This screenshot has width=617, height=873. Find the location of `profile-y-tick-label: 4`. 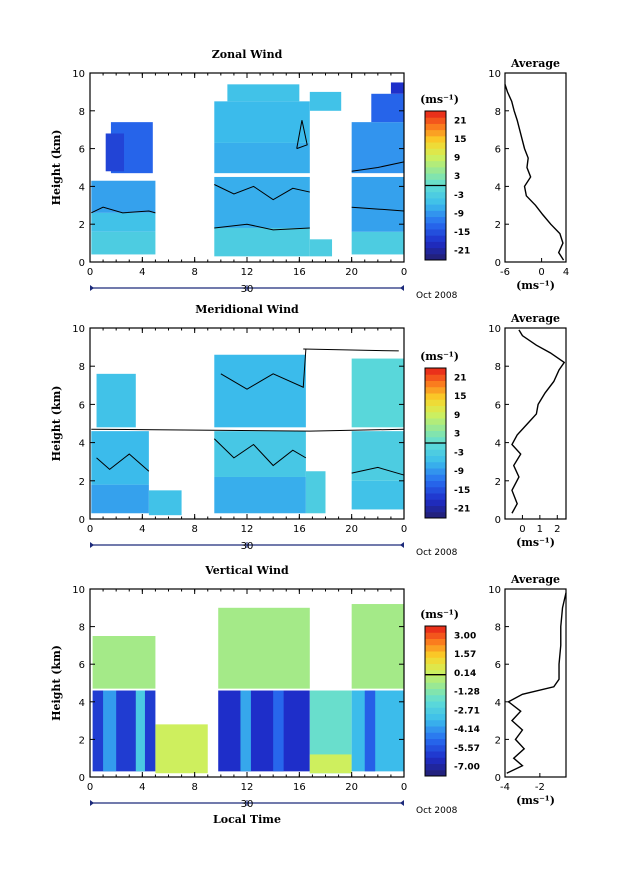

profile-y-tick-label: 4 is located at coordinates (498, 187).